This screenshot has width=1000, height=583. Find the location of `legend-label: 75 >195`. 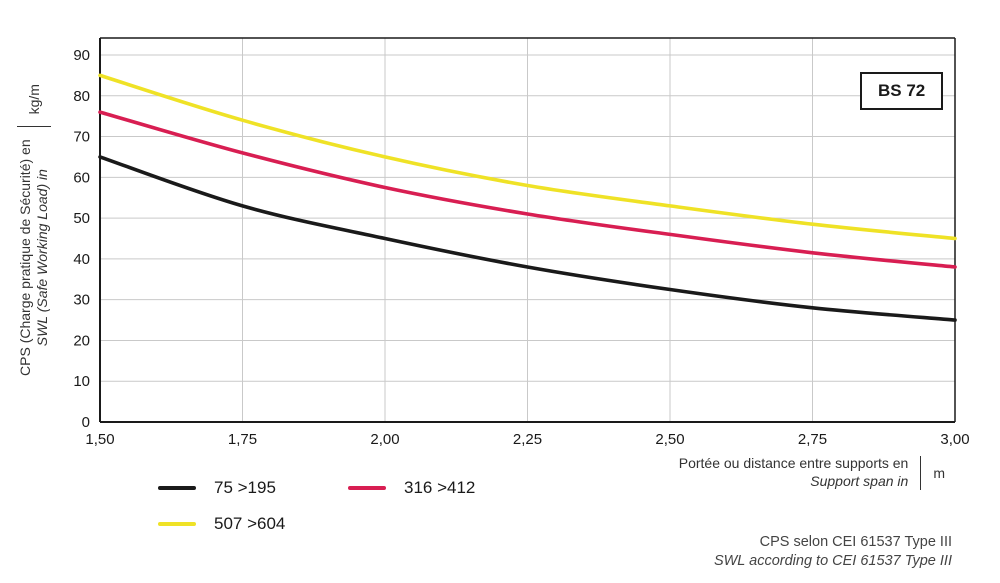

legend-label: 75 >195 is located at coordinates (245, 487).